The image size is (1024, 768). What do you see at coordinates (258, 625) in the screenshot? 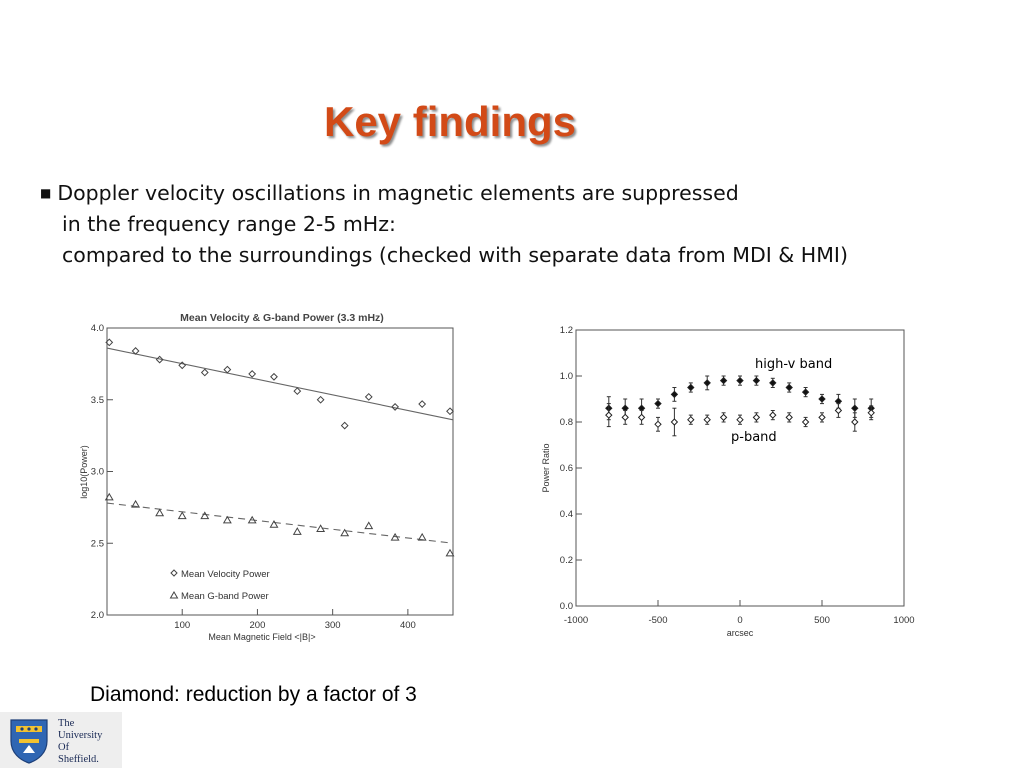
I see `x-tick-label: 200` at bounding box center [258, 625].